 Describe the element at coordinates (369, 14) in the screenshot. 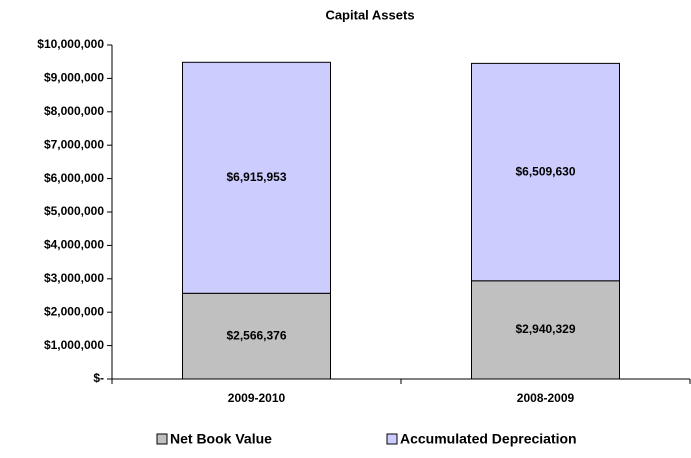

I see `chart-title: Capital Assets` at that location.